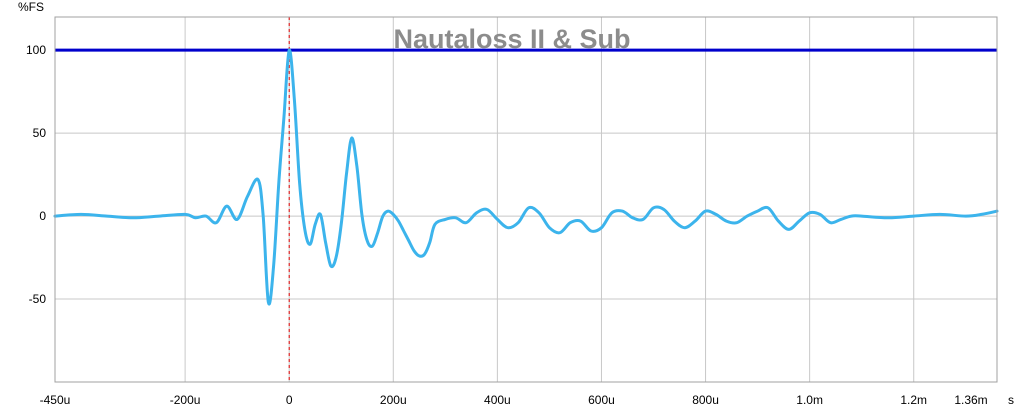 The height and width of the screenshot is (412, 1024). Describe the element at coordinates (1011, 400) in the screenshot. I see `x-axis-unit: s` at that location.